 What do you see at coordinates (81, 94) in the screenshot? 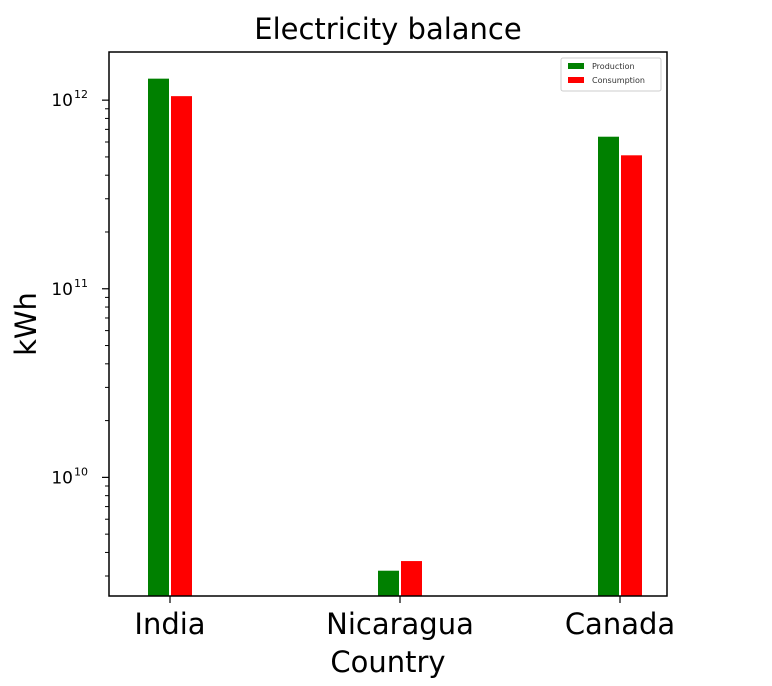
I see `y-tick-exponent: 12` at bounding box center [81, 94].